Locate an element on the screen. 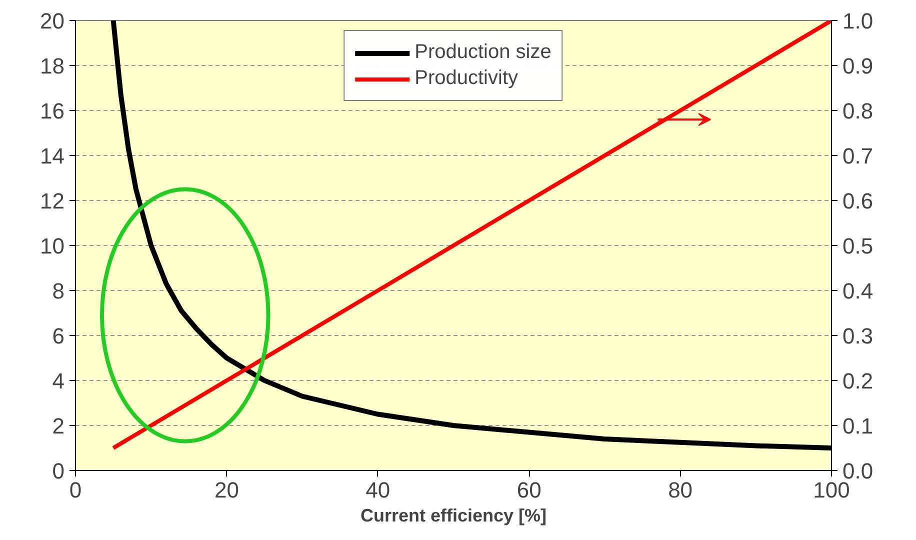 The width and height of the screenshot is (916, 540). y2-tick-label: 0.7 is located at coordinates (858, 156).